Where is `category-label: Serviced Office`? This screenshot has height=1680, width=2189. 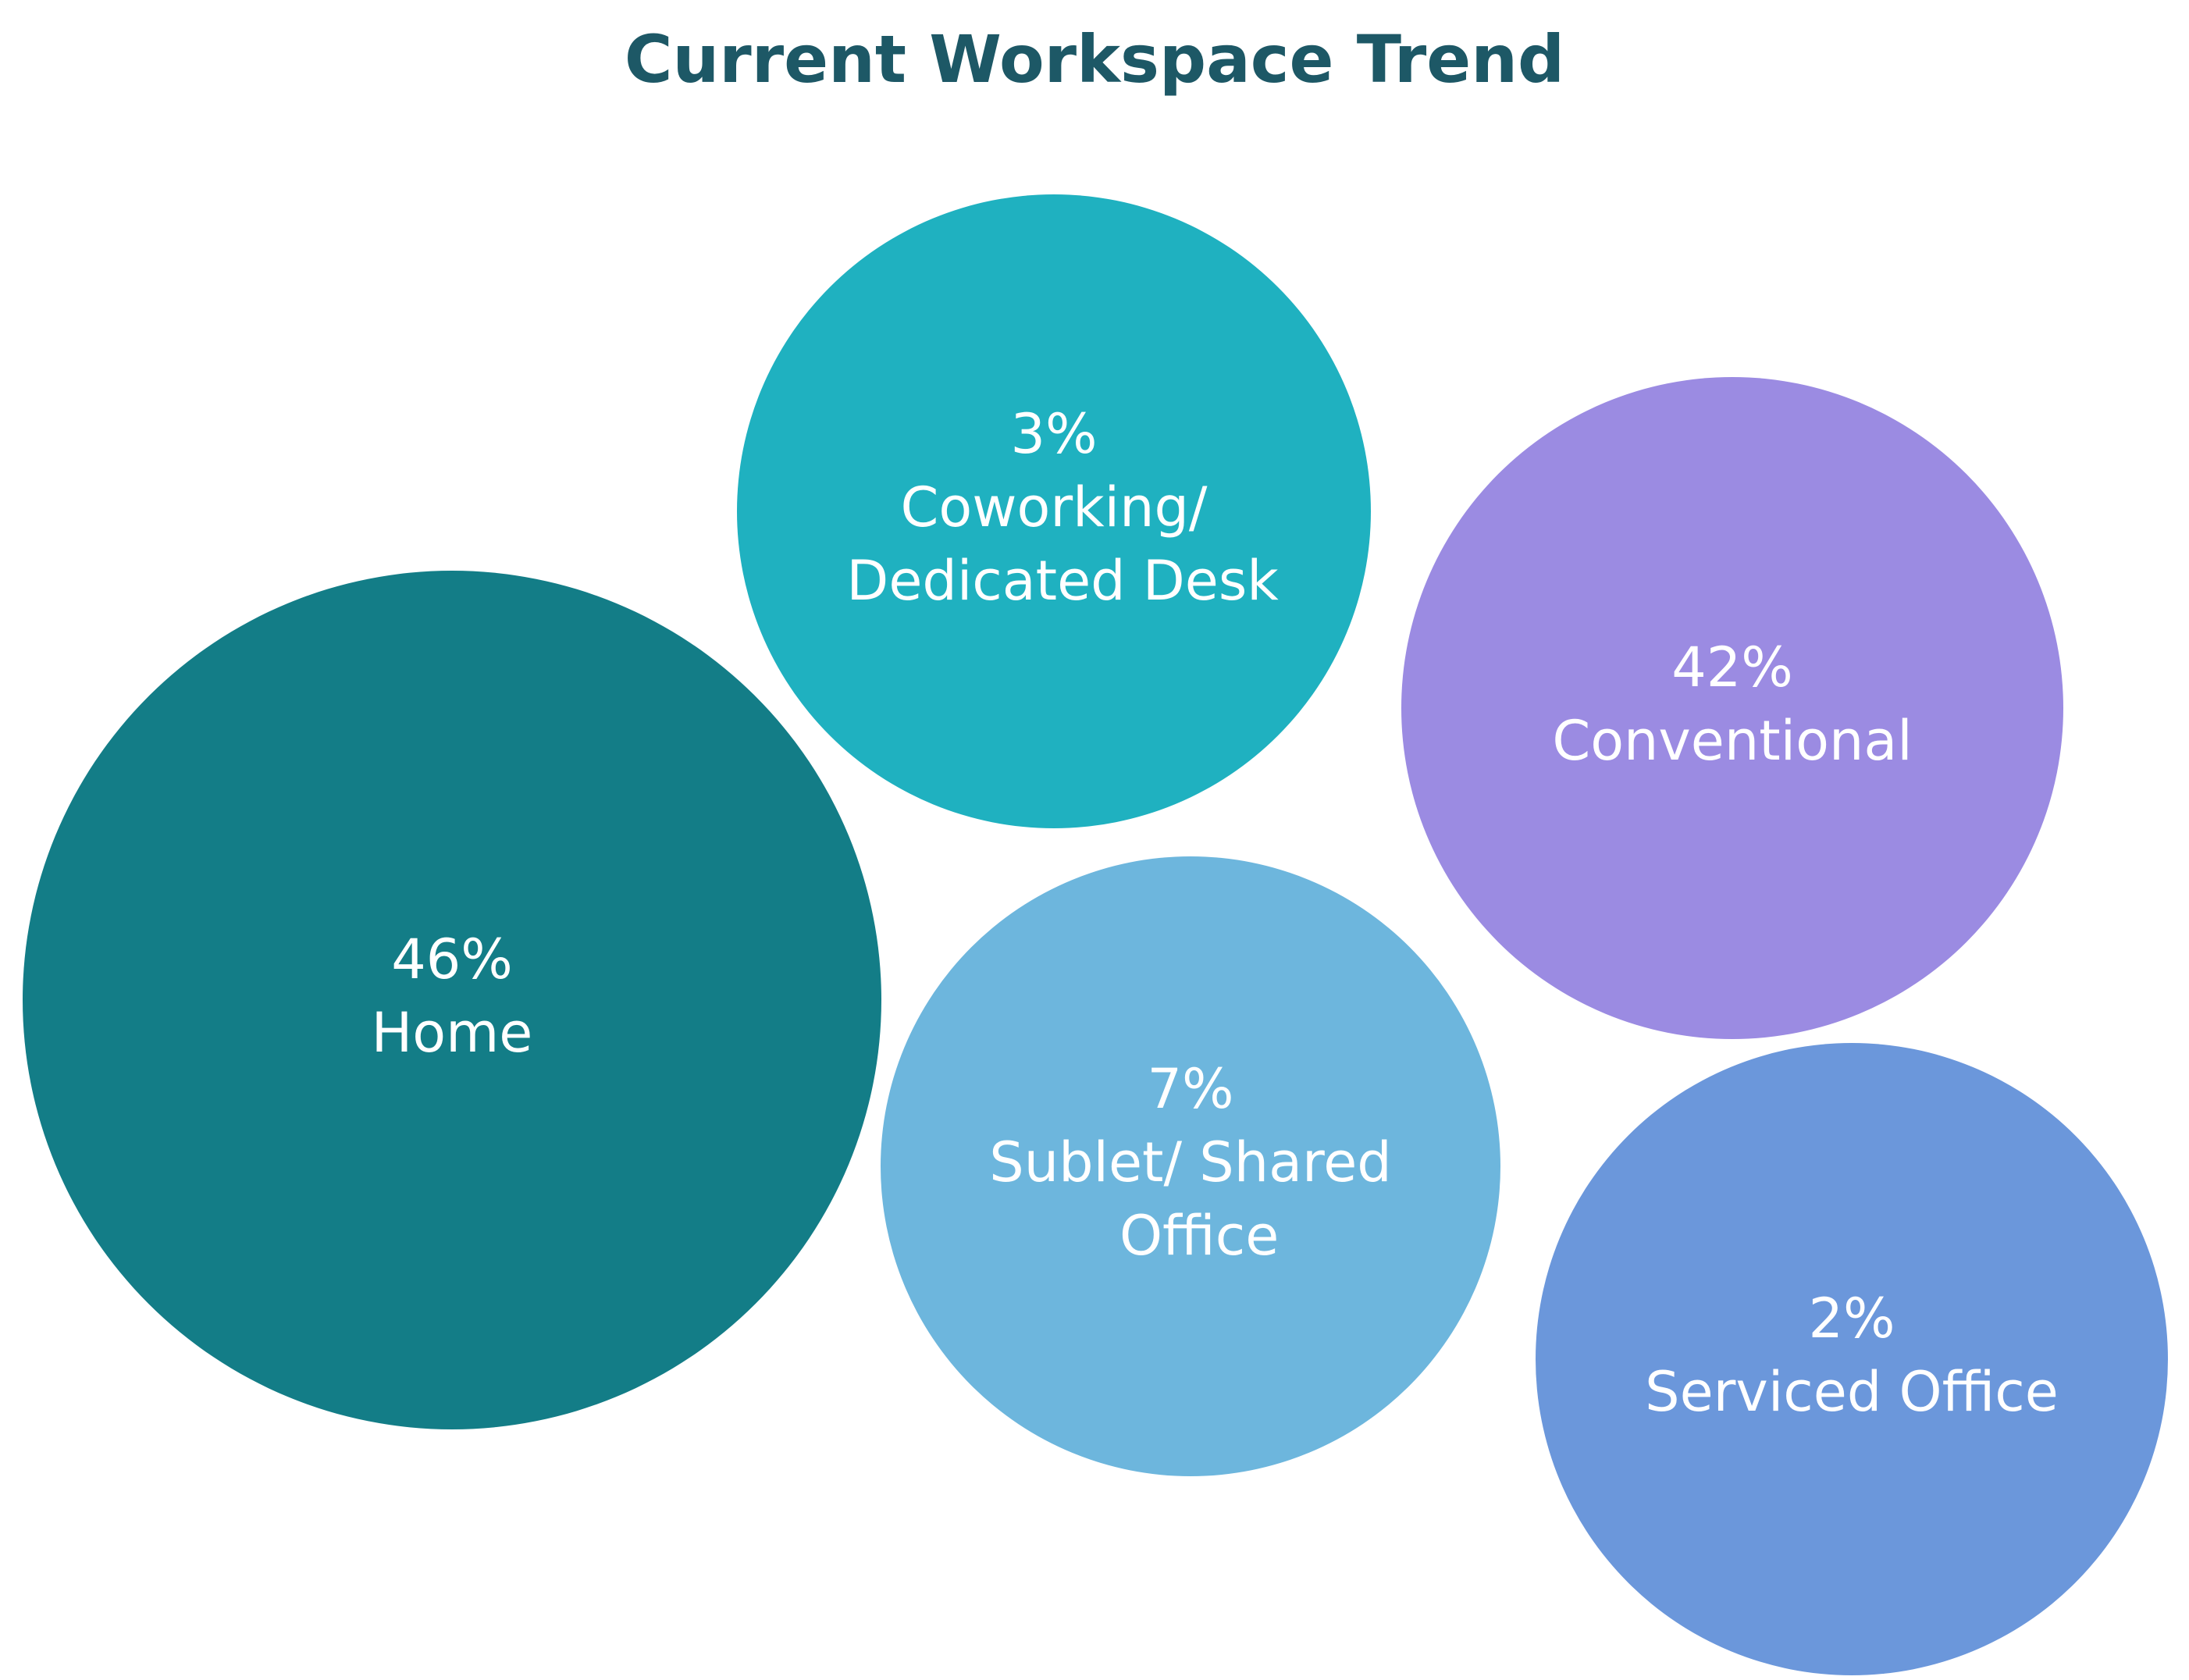
category-label: Serviced Office is located at coordinates (1852, 1392).